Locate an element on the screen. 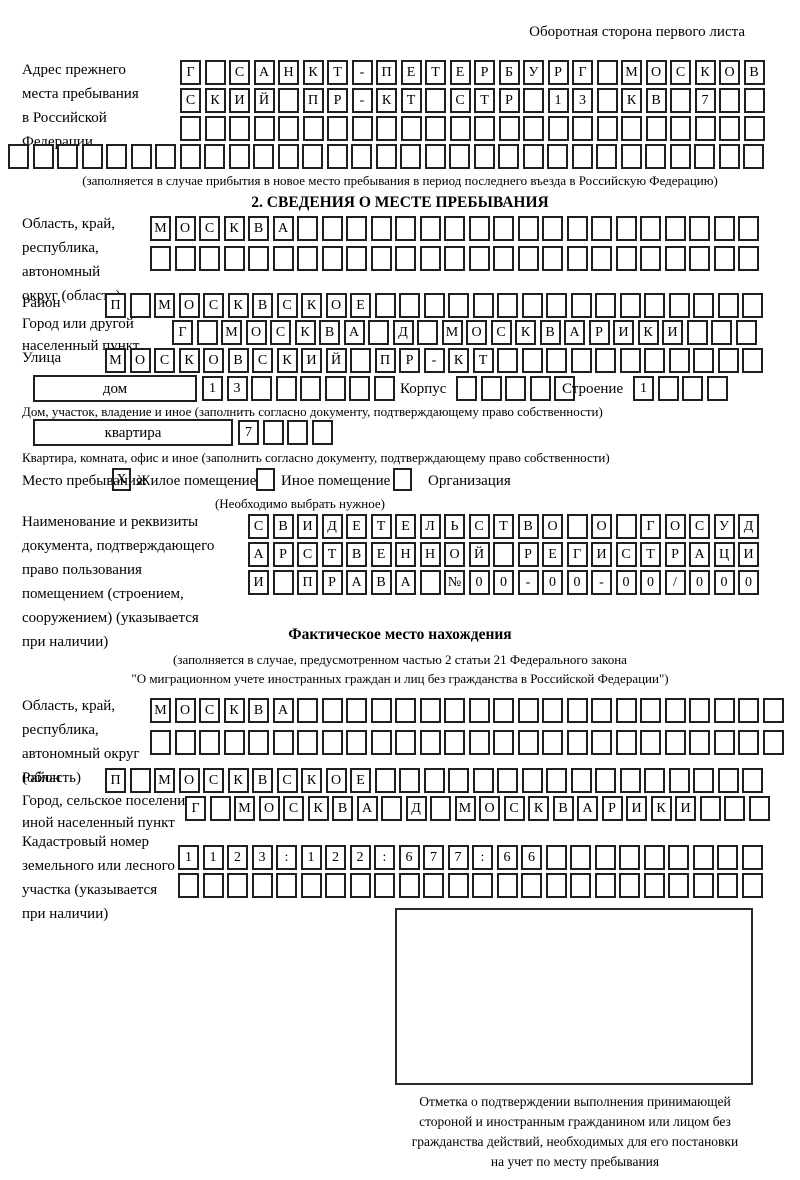 The width and height of the screenshot is (800, 1180). form-cell: Г is located at coordinates (577, 554).